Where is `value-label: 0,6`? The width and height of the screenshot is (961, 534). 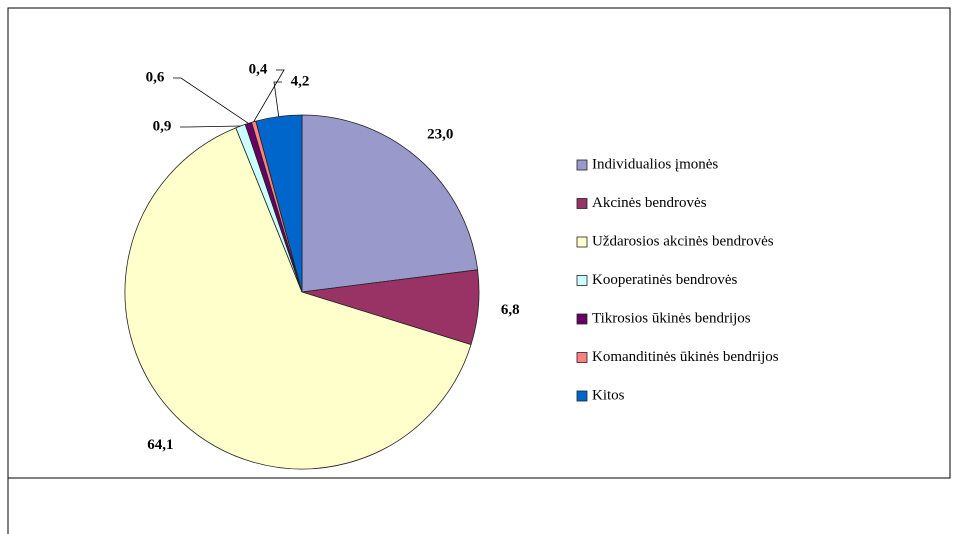 value-label: 0,6 is located at coordinates (155, 77).